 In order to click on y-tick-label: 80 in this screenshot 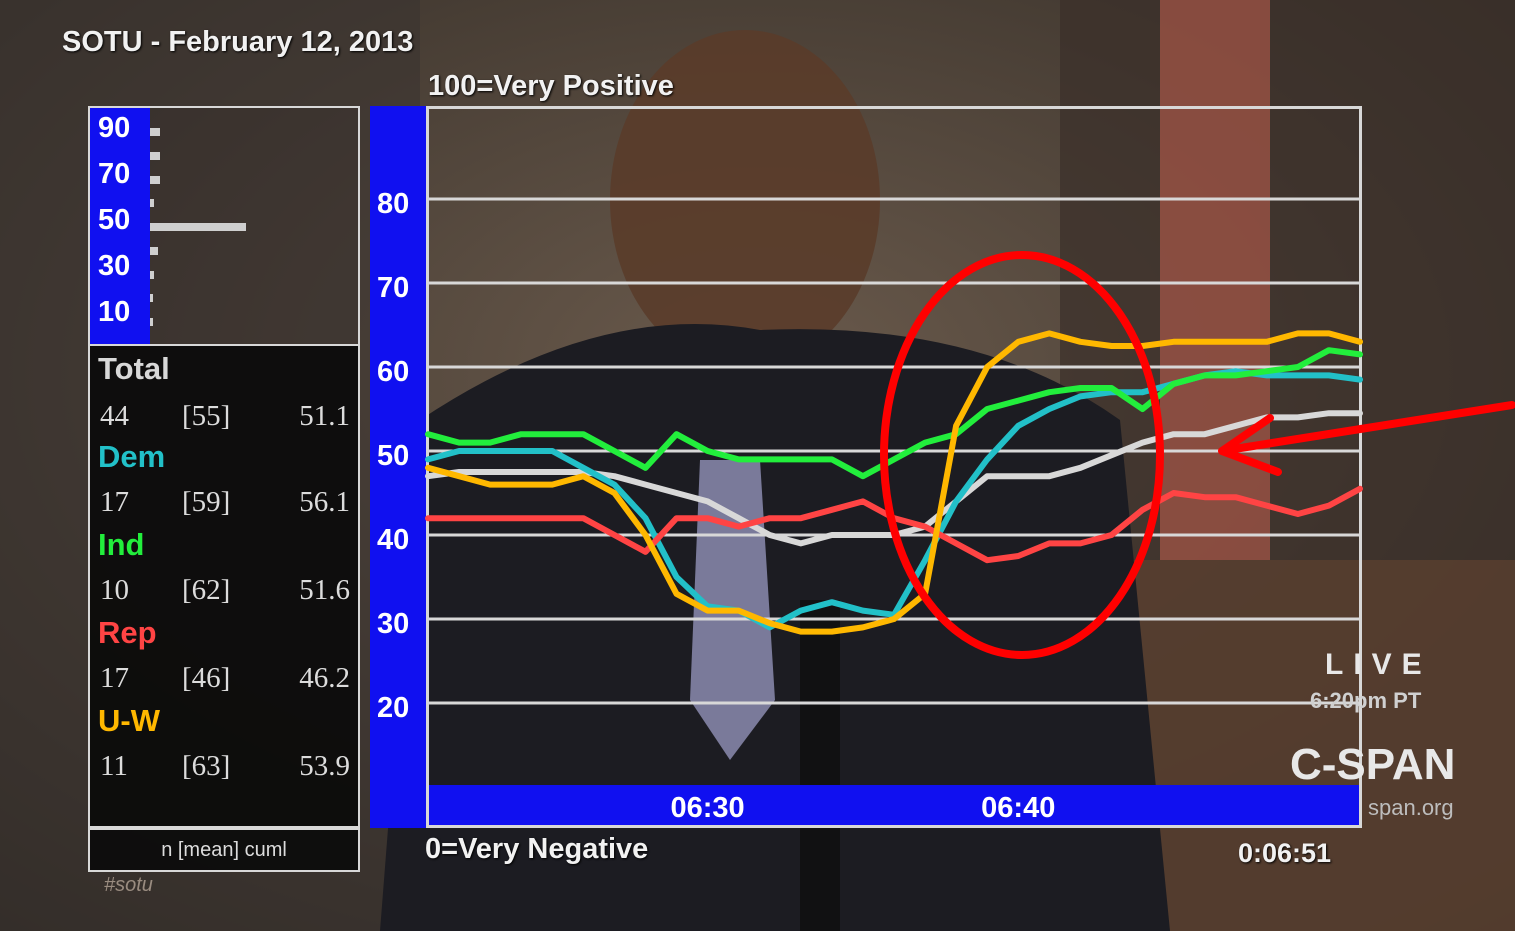, I will do `click(393, 204)`.